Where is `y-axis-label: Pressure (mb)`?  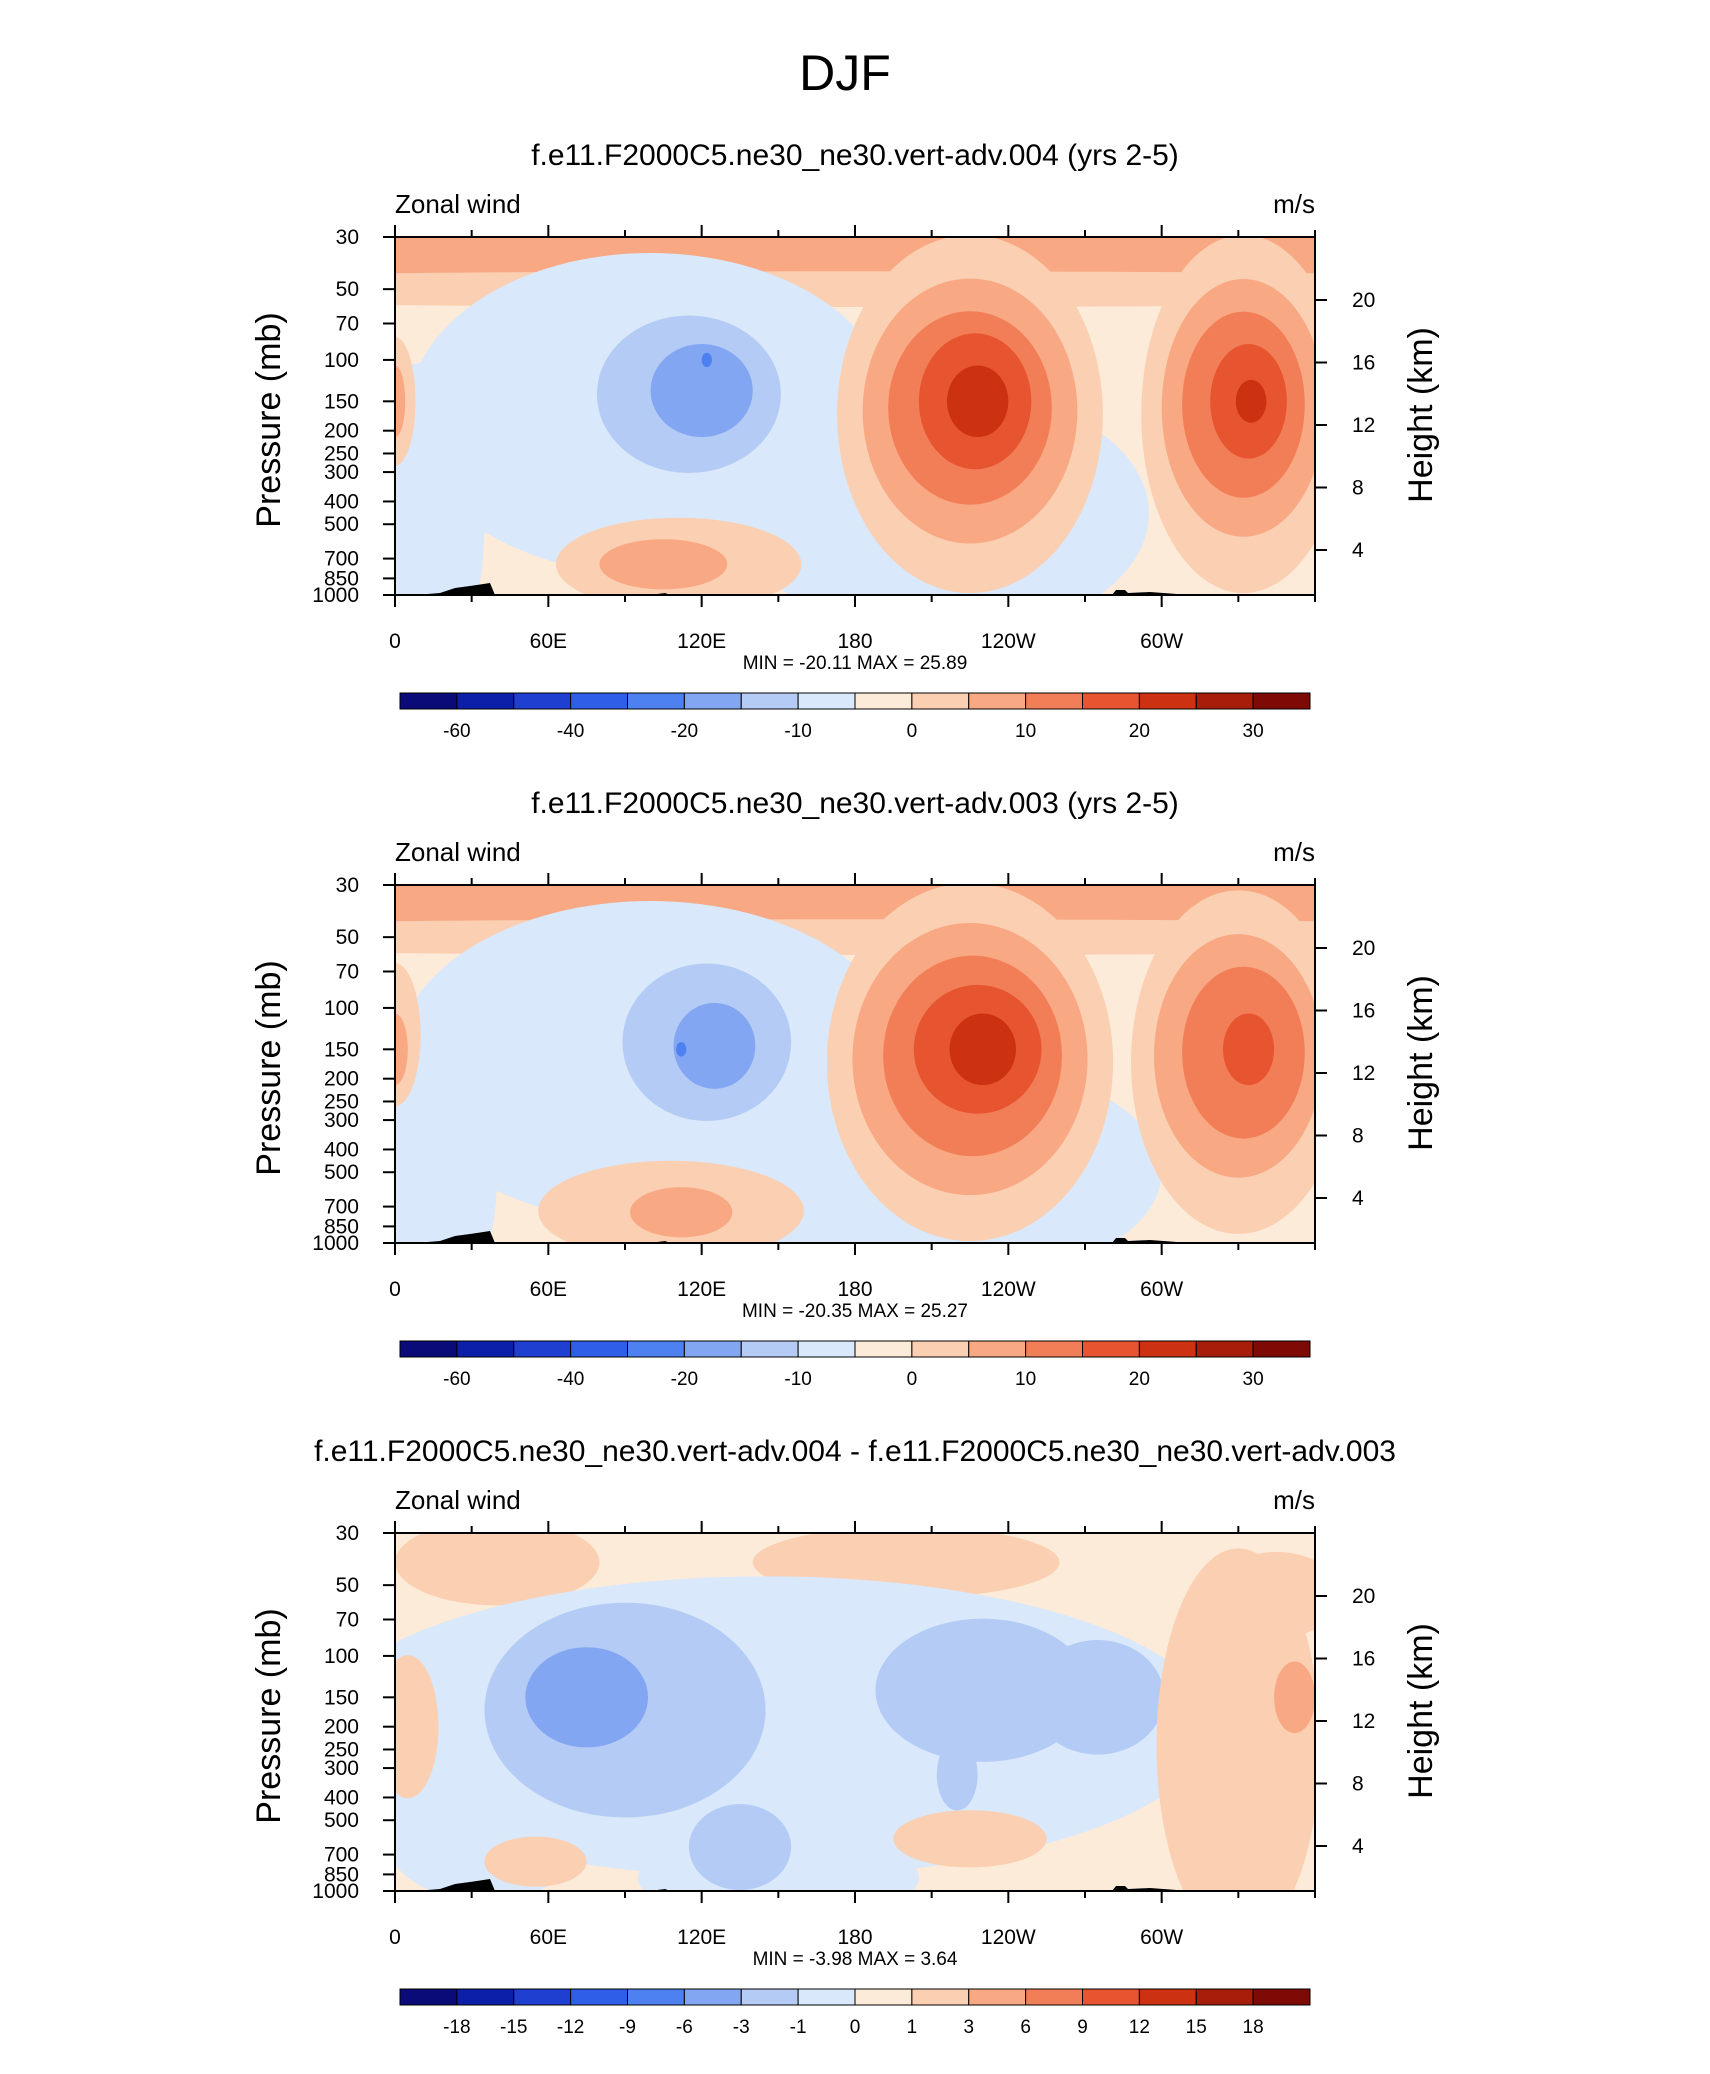 y-axis-label: Pressure (mb) is located at coordinates (269, 419).